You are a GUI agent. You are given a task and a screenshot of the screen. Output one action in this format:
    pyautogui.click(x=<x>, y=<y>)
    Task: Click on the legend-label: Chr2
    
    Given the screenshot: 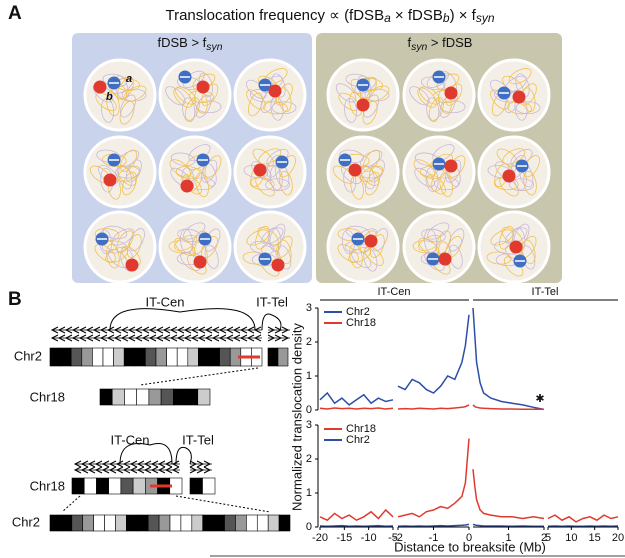 What is the action you would take?
    pyautogui.click(x=358, y=312)
    